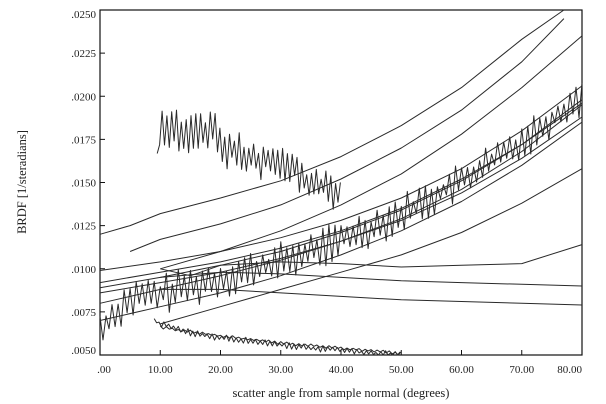  I want to click on y-axis-label: BRDF [1/steradians], so click(22, 182).